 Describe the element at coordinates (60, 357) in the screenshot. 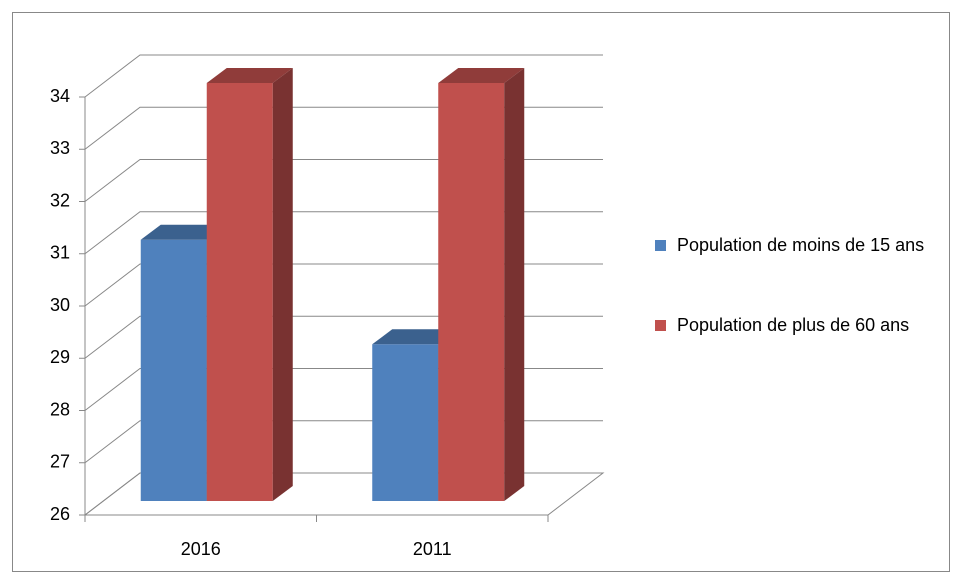

I see `y-tick-label: 29` at that location.